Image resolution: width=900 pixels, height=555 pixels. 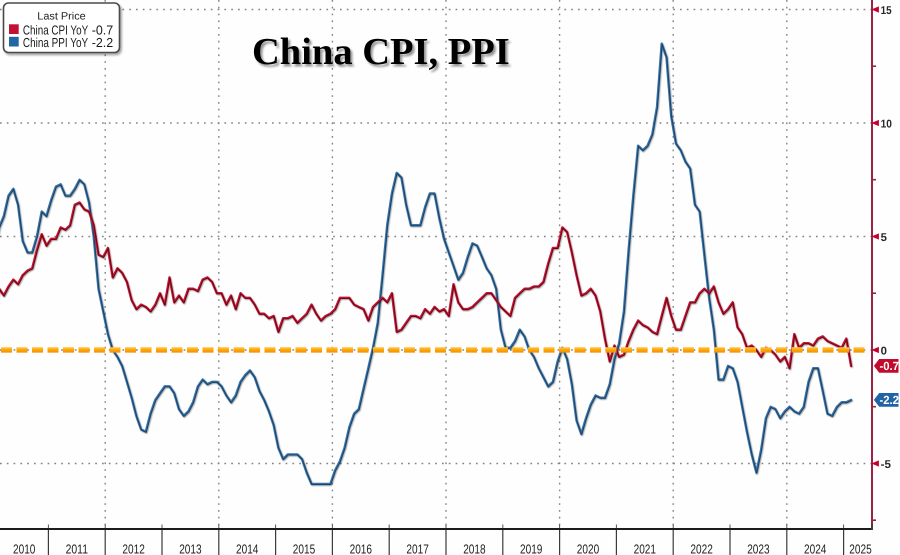 What do you see at coordinates (61, 16) in the screenshot?
I see `svg-text: Last Price` at bounding box center [61, 16].